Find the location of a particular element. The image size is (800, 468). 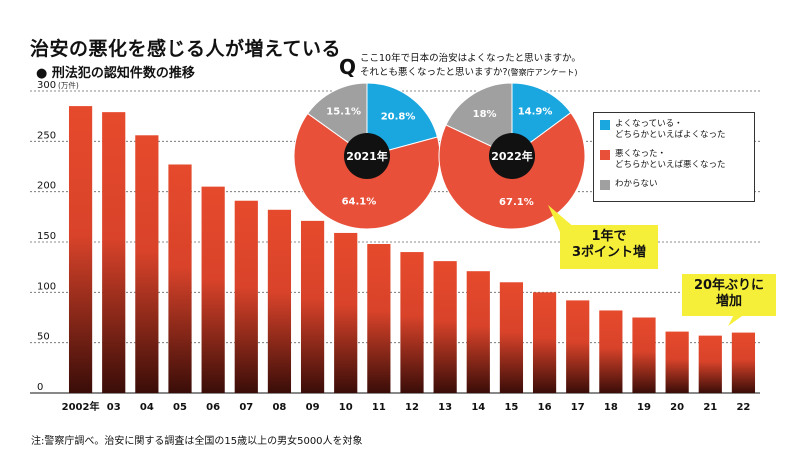

legend-label-improved: よくなっている・ どちらかといえばよくなった is located at coordinates (670, 129).